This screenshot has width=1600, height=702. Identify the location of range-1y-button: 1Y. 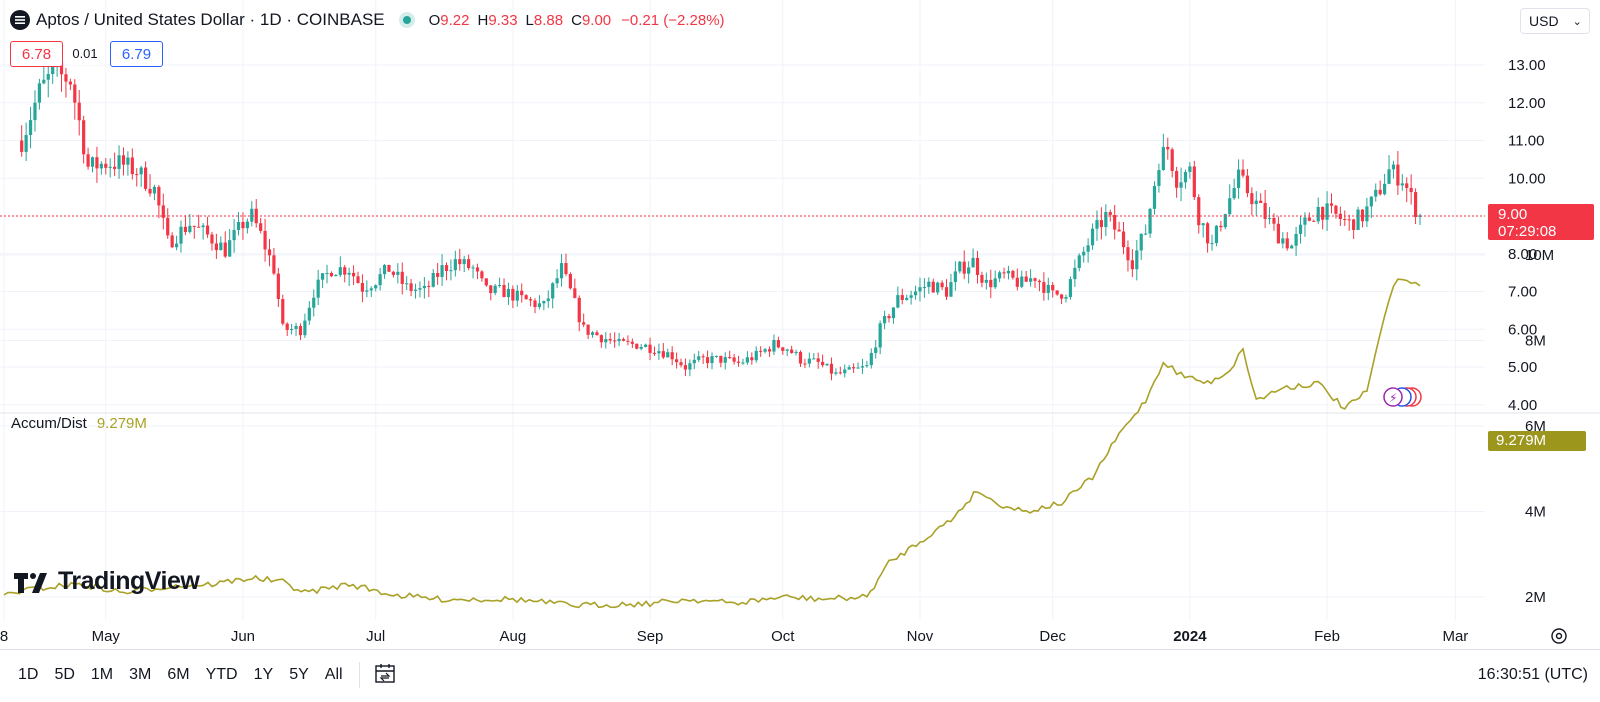
(264, 675).